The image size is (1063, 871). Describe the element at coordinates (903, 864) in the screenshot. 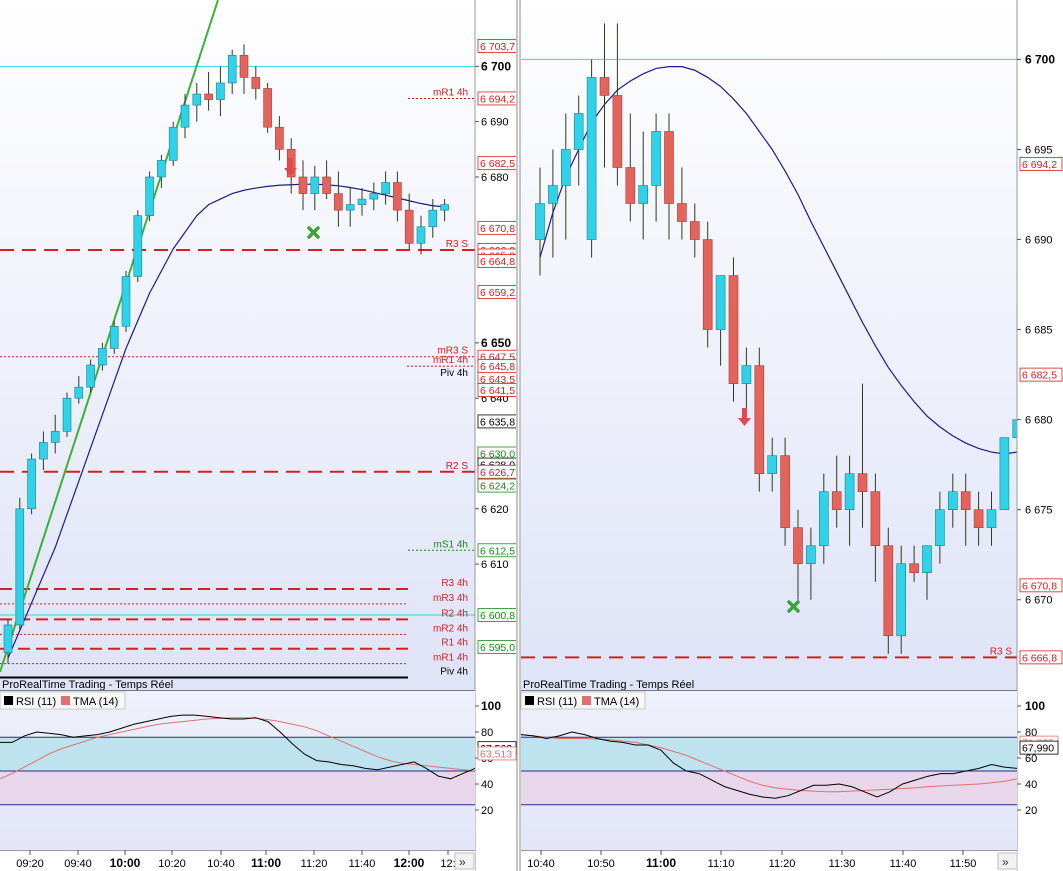

I see `time-axis-label: 11:40` at that location.